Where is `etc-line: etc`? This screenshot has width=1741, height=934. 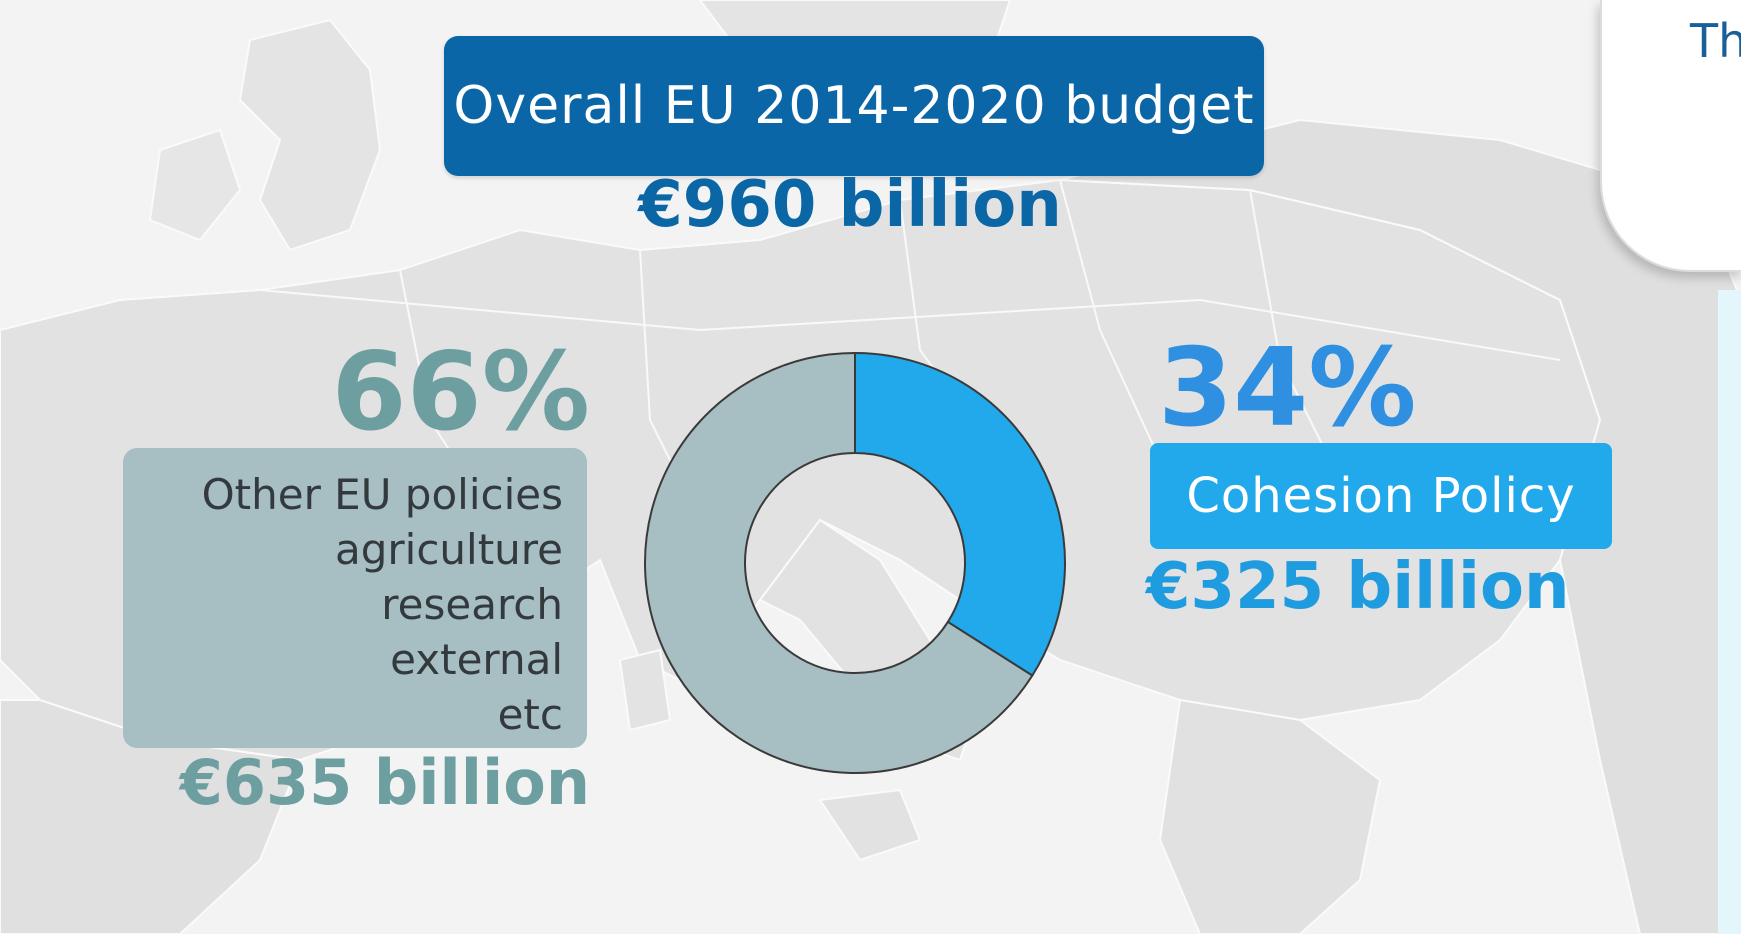
etc-line: etc is located at coordinates (530, 714).